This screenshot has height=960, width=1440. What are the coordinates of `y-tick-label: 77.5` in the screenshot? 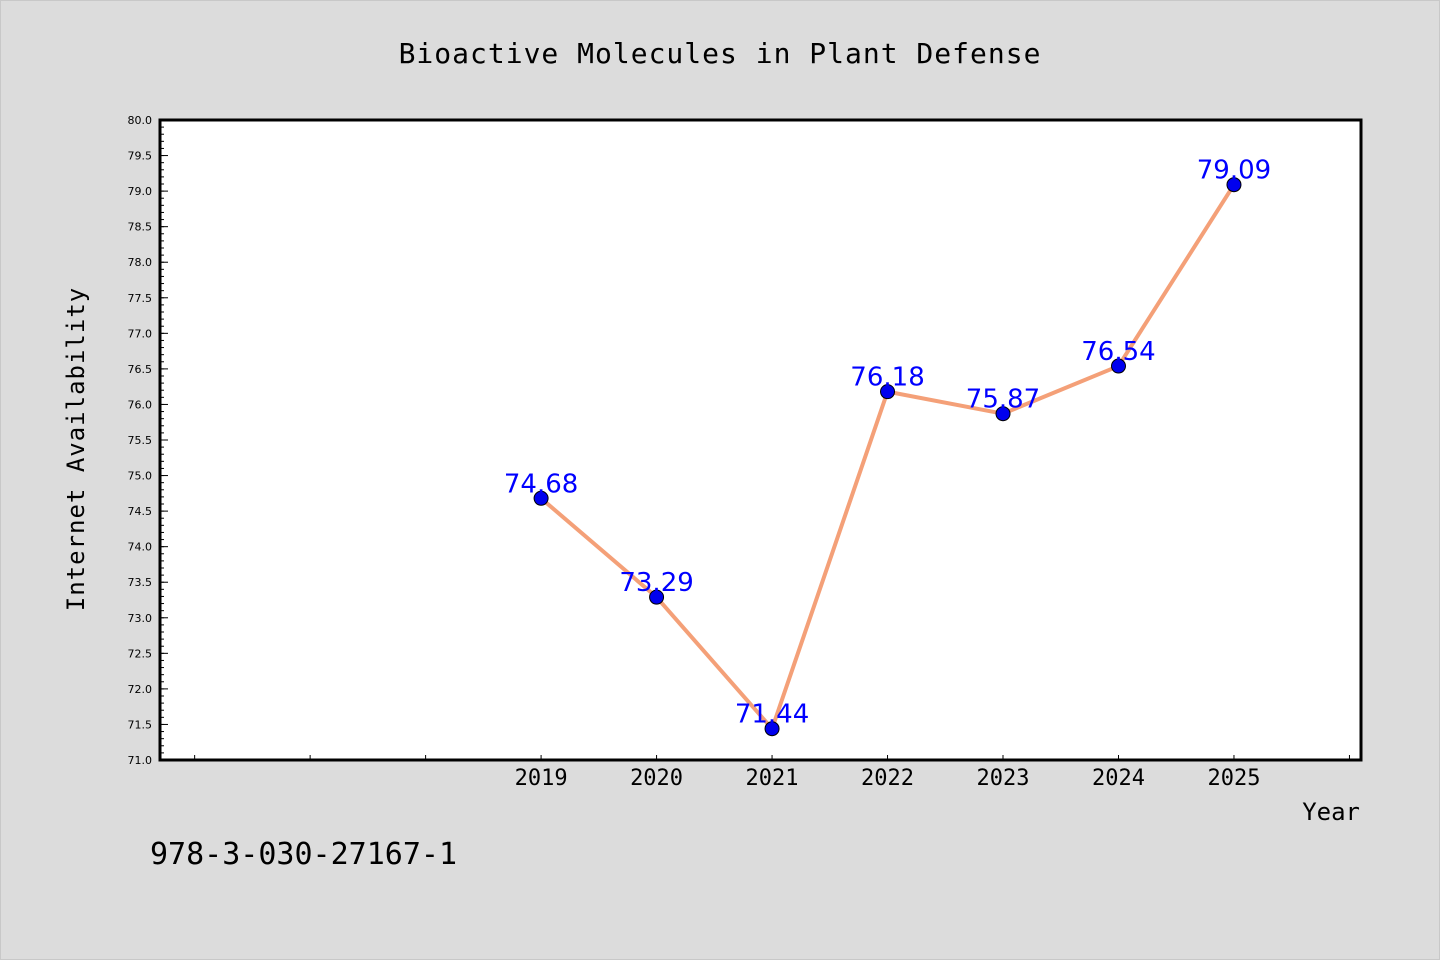 It's located at (140, 298).